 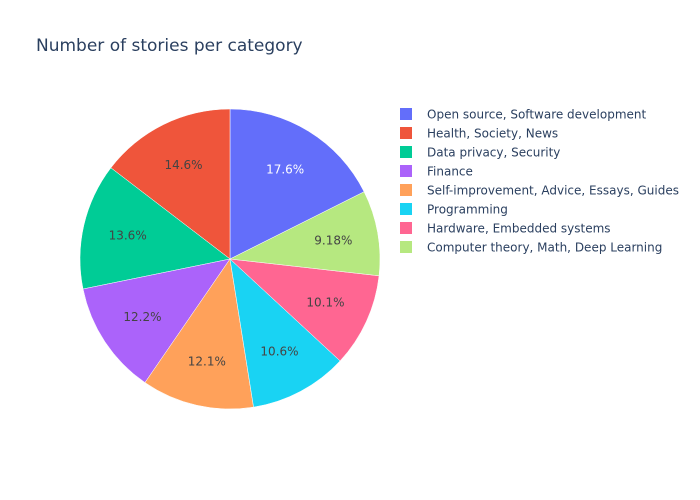 What do you see at coordinates (207, 361) in the screenshot?
I see `slice-label: 12.1%` at bounding box center [207, 361].